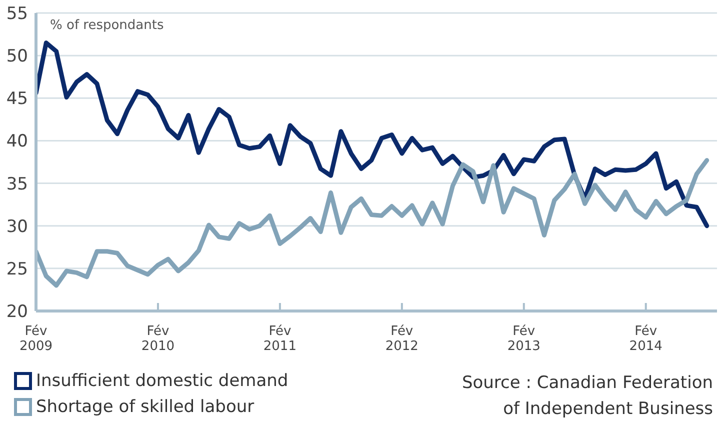 This screenshot has width=725, height=423. Describe the element at coordinates (36, 339) in the screenshot. I see `x-tick-label: Fév 2009` at that location.